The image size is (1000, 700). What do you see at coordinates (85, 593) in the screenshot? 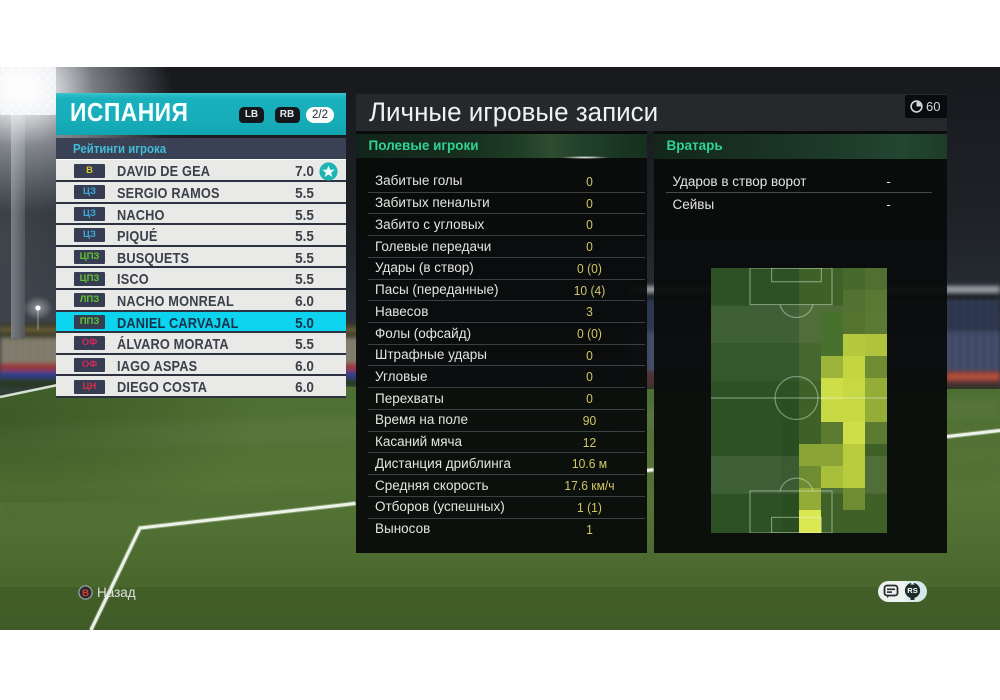
I see `svg-text: B` at bounding box center [85, 593].